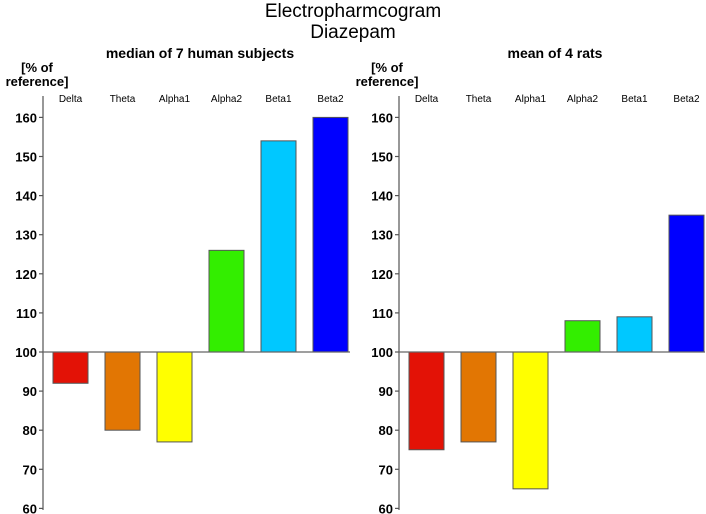 This screenshot has width=706, height=514. Describe the element at coordinates (353, 11) in the screenshot. I see `figure-title-line-1: Electropharmcogram` at that location.